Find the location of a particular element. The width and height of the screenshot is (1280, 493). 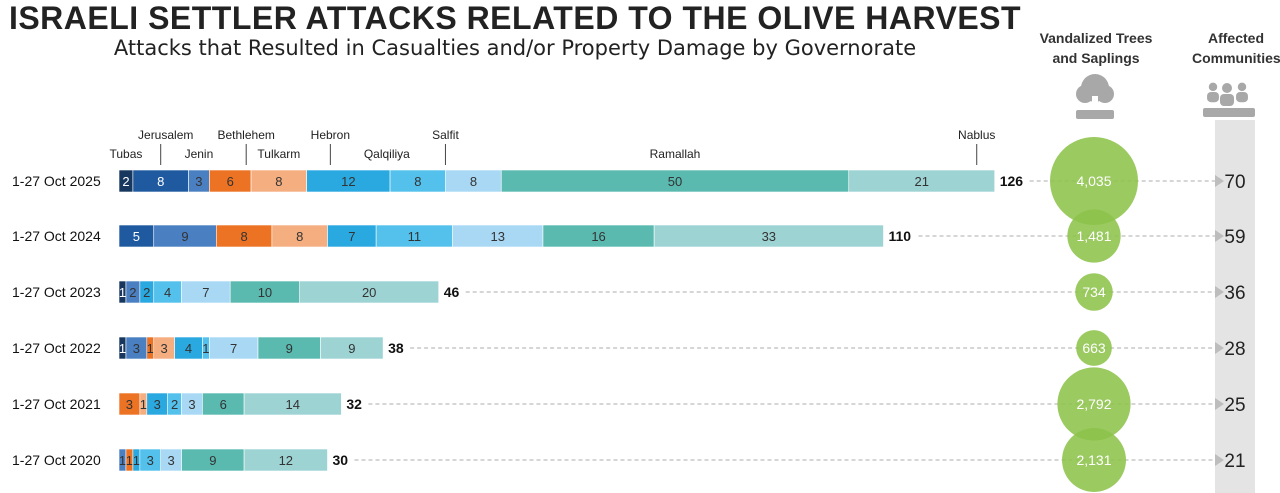

segment-value-label: 16 is located at coordinates (598, 236).